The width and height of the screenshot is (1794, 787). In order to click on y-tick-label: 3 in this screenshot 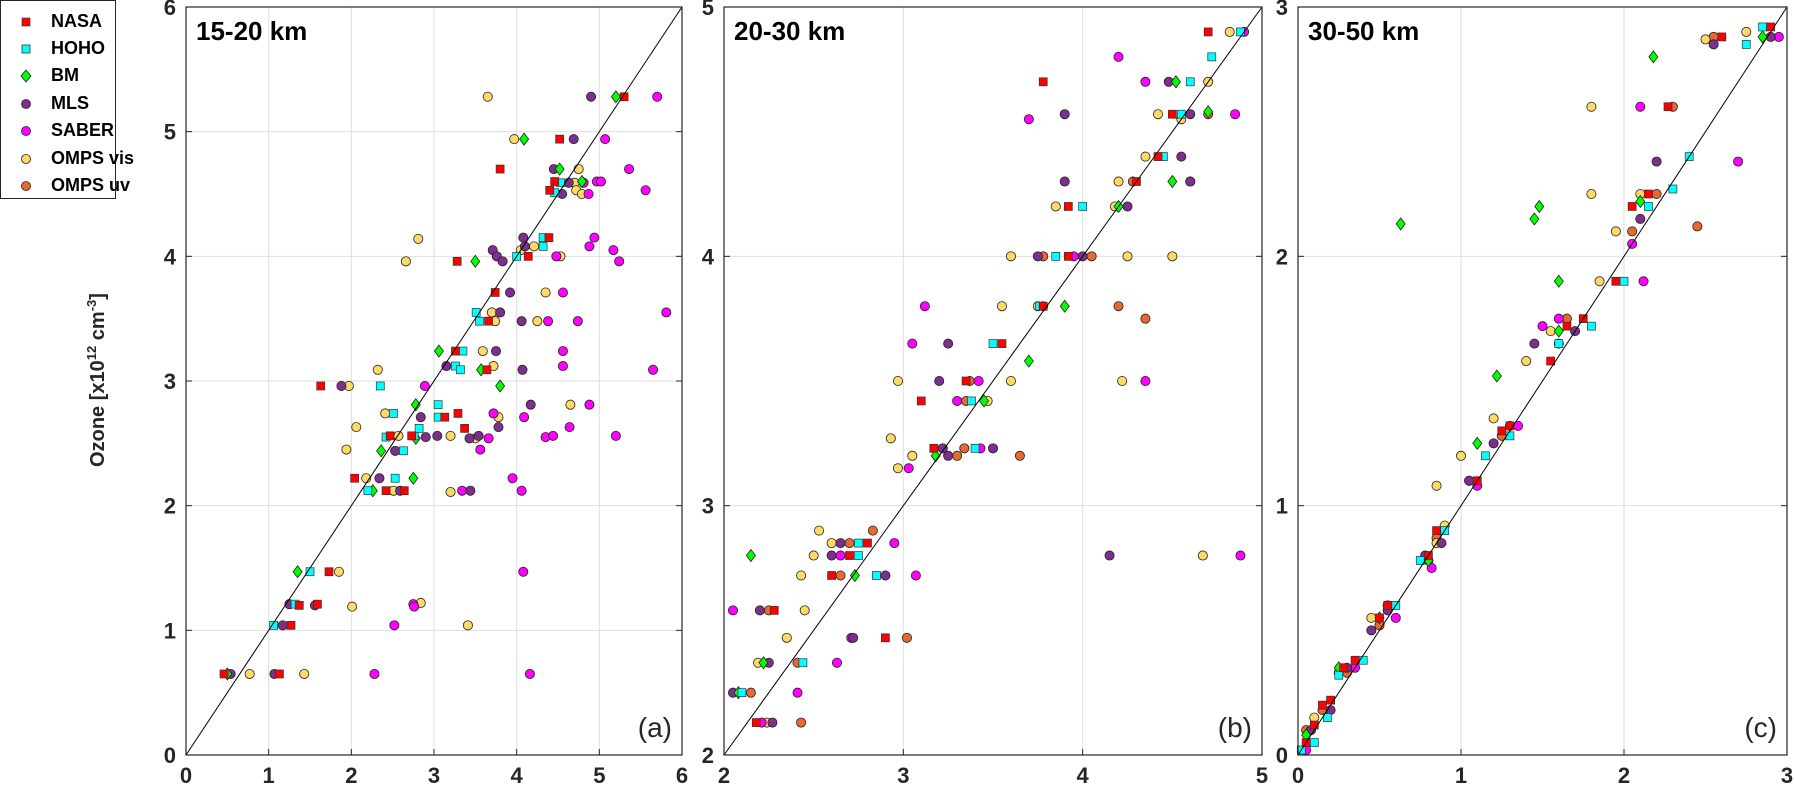, I will do `click(708, 506)`.